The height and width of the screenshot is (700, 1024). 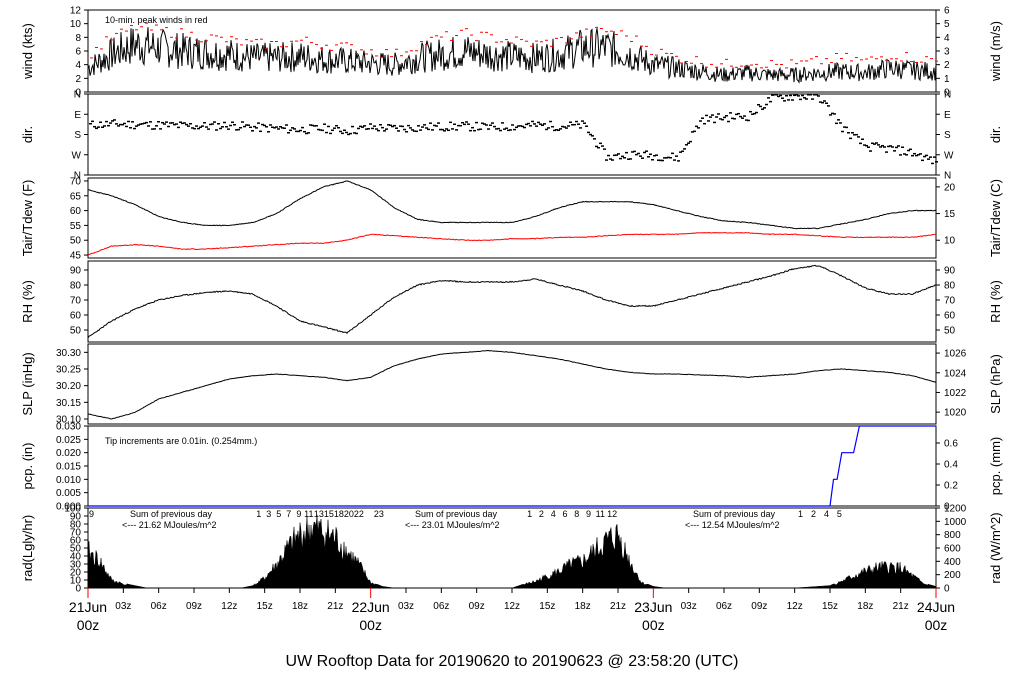 What do you see at coordinates (76, 24) in the screenshot?
I see `y-tick-label: 10` at bounding box center [76, 24].